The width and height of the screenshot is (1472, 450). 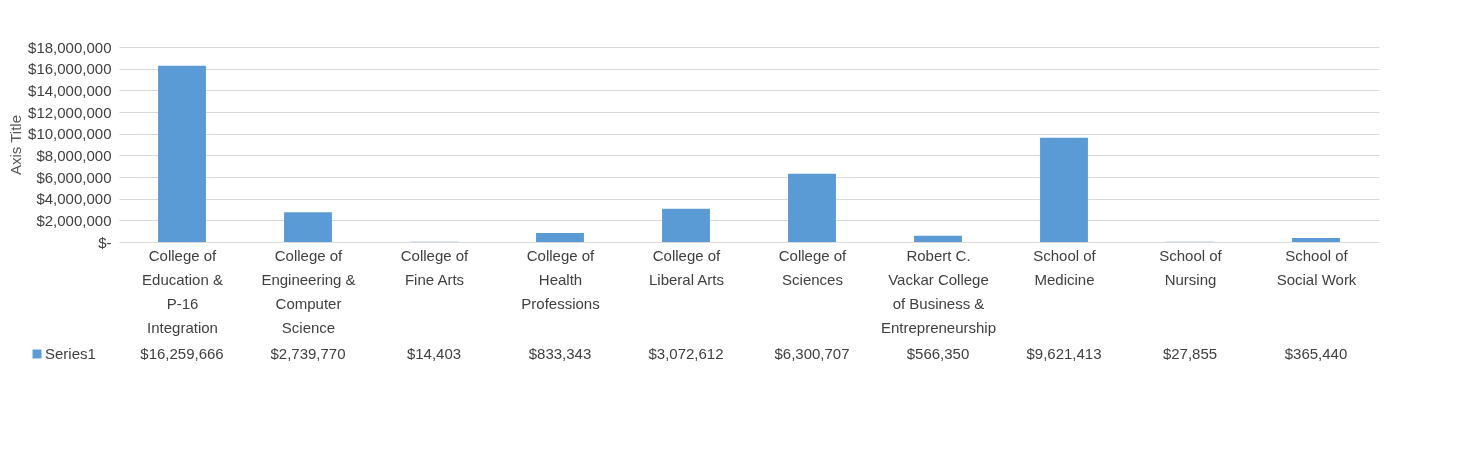 I want to click on x-tick-label: School of Social Work, so click(x=1316, y=267).